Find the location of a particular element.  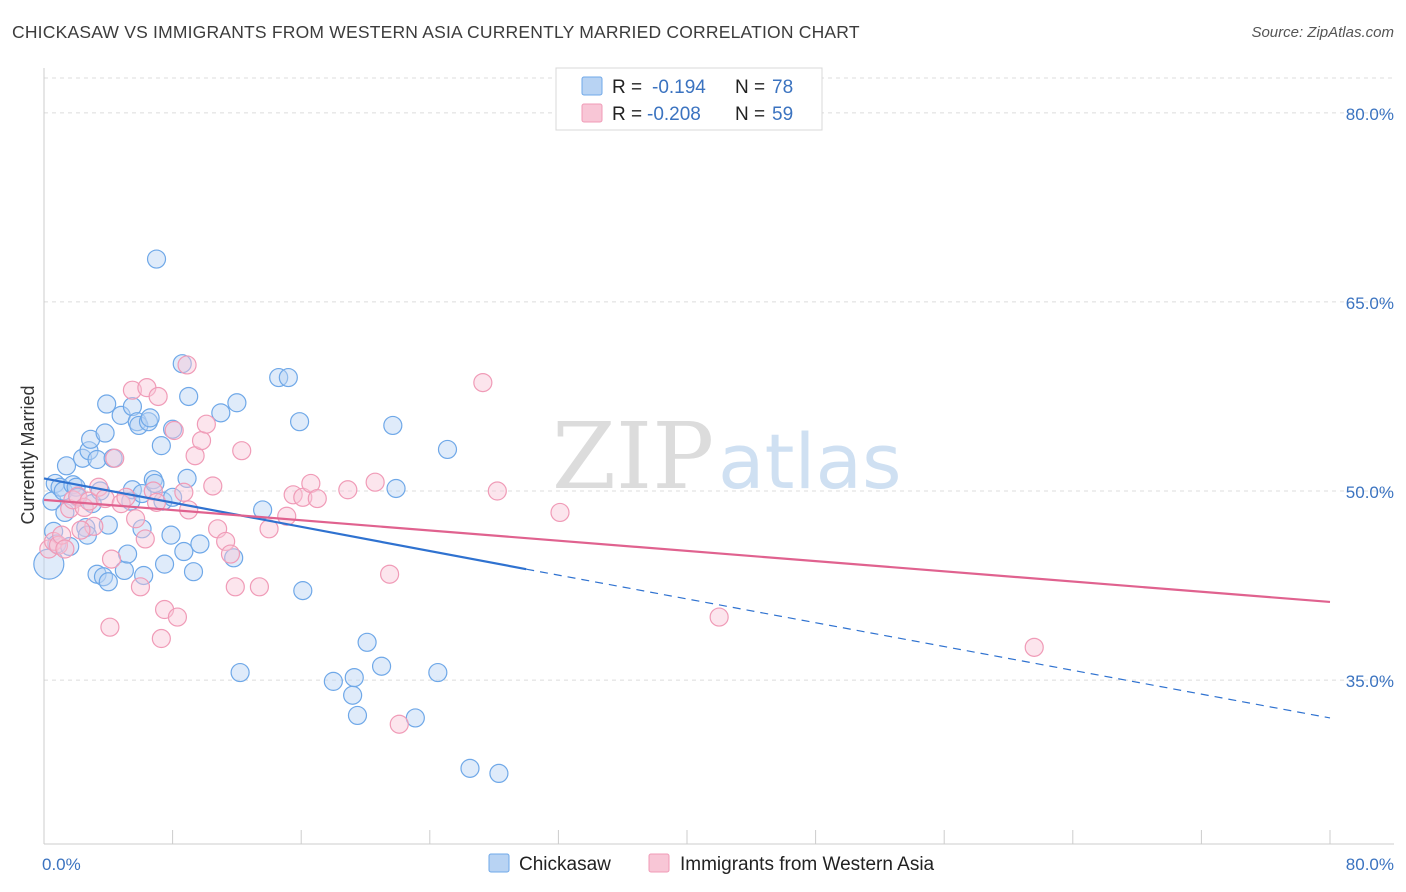

stats-n-label-0: N = is located at coordinates (750, 87).